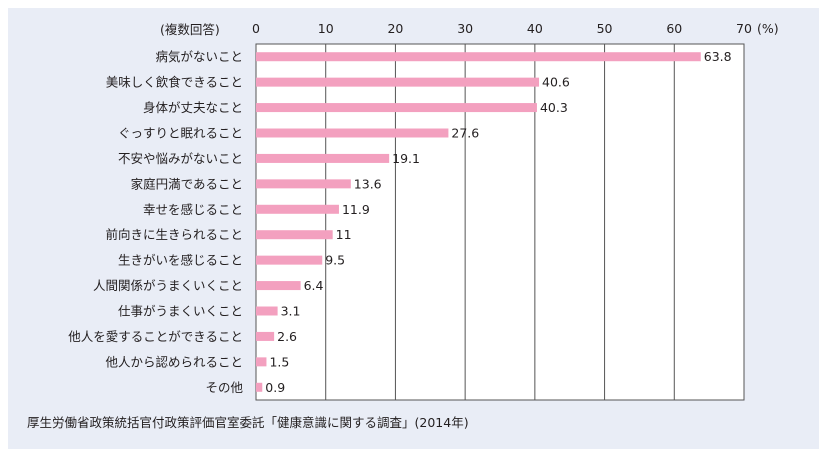 Image resolution: width=828 pixels, height=457 pixels. Describe the element at coordinates (291, 311) in the screenshot. I see `value-label: 3.1` at that location.